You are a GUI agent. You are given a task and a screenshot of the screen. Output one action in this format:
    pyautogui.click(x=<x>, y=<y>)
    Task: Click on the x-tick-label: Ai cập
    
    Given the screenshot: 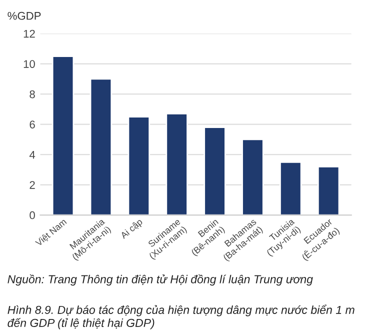 What is the action you would take?
    pyautogui.click(x=132, y=229)
    